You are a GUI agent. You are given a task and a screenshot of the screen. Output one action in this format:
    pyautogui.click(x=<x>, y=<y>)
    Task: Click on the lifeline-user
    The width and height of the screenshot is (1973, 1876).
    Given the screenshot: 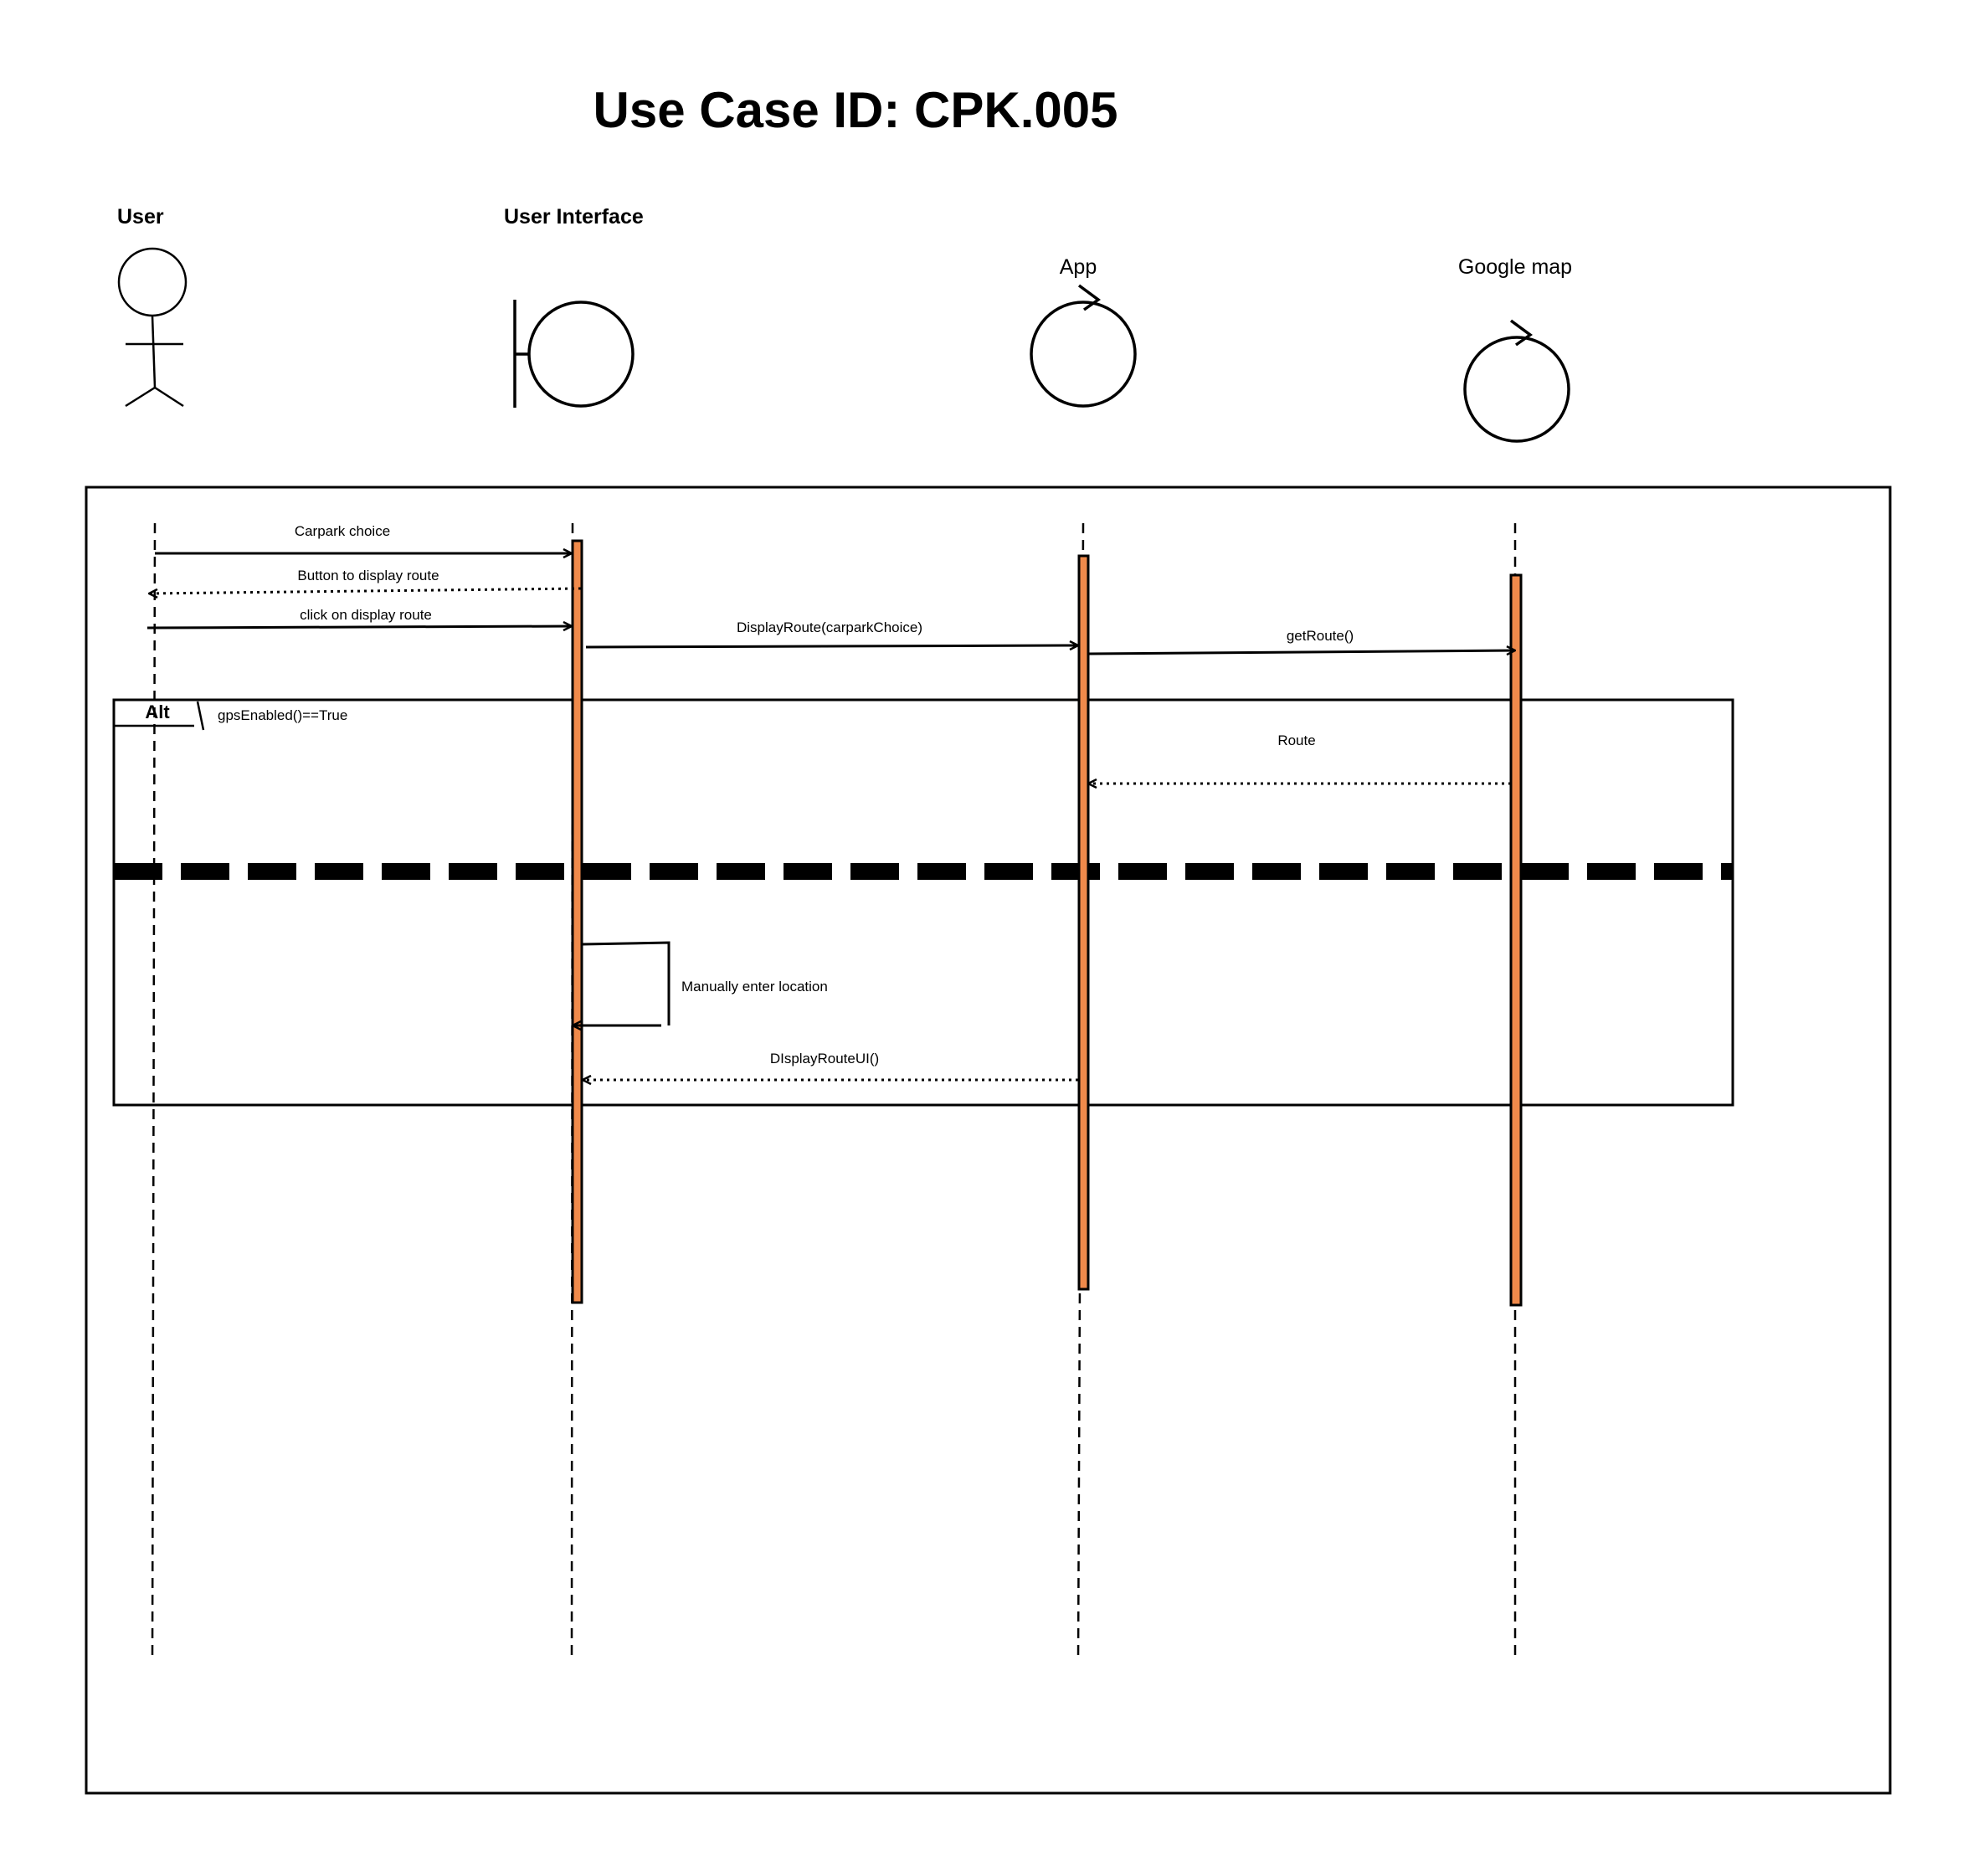 What is the action you would take?
    pyautogui.click(x=154, y=1092)
    